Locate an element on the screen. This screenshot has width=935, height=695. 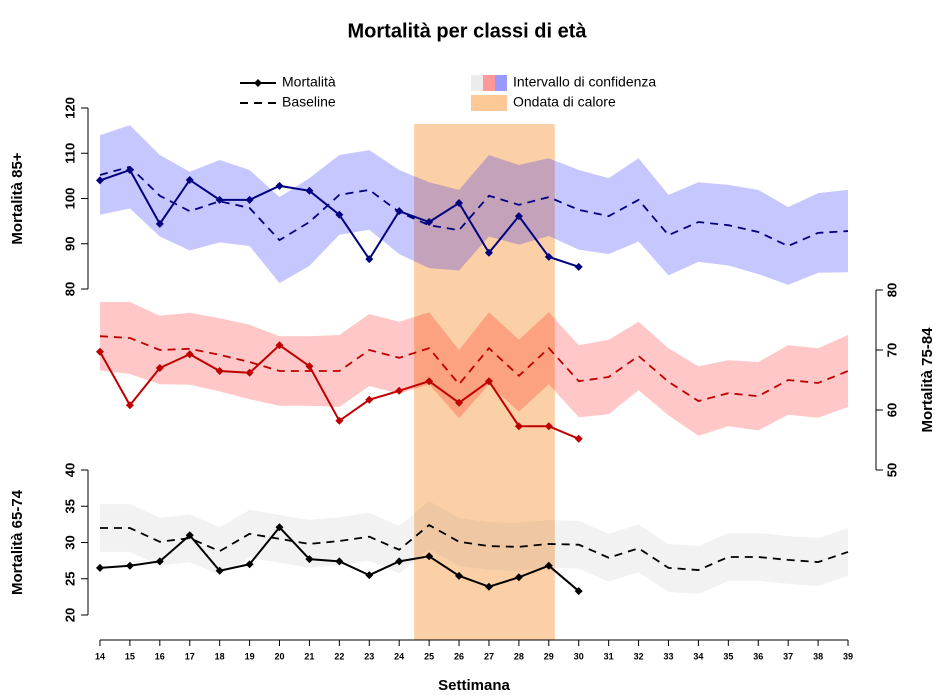
x-tick-label: 28 is located at coordinates (519, 656).